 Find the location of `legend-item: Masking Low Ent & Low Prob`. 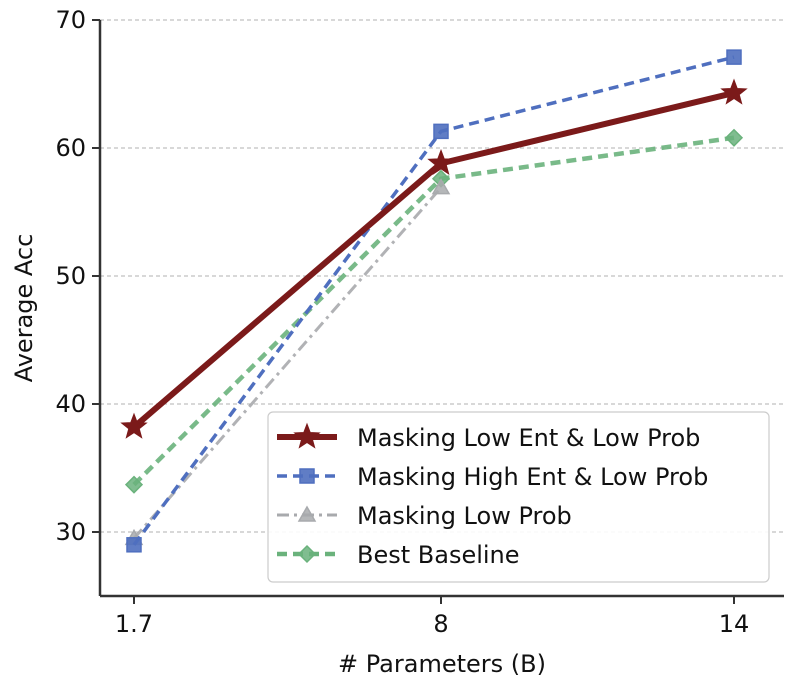

legend-item: Masking Low Ent & Low Prob is located at coordinates (488, 437).